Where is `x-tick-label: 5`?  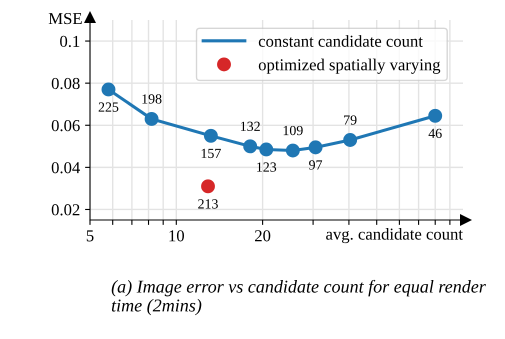 x-tick-label: 5 is located at coordinates (90, 236).